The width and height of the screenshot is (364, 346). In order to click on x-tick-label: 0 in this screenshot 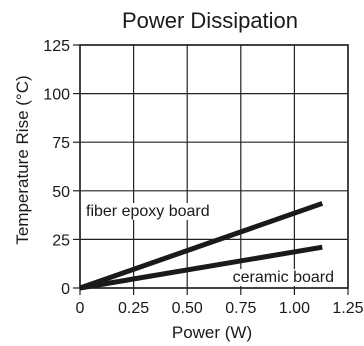, I will do `click(80, 308)`.